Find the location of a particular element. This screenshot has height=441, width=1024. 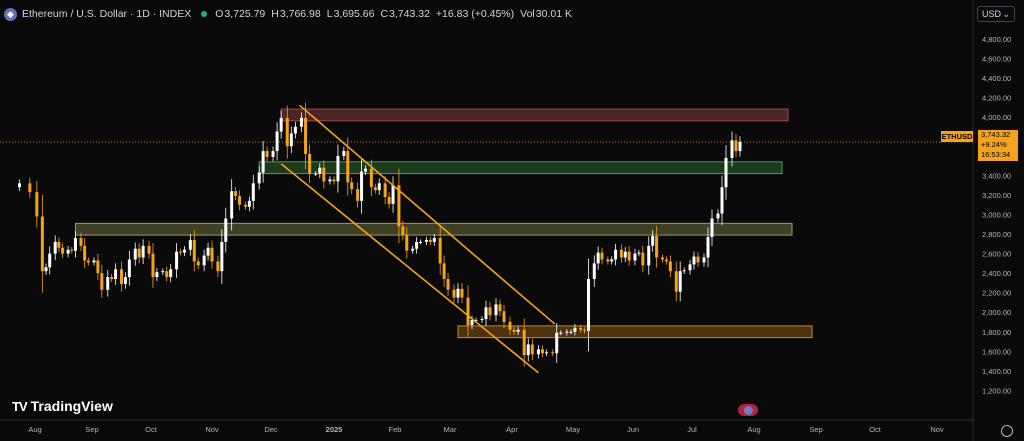

volume-label: Vol is located at coordinates (527, 14).